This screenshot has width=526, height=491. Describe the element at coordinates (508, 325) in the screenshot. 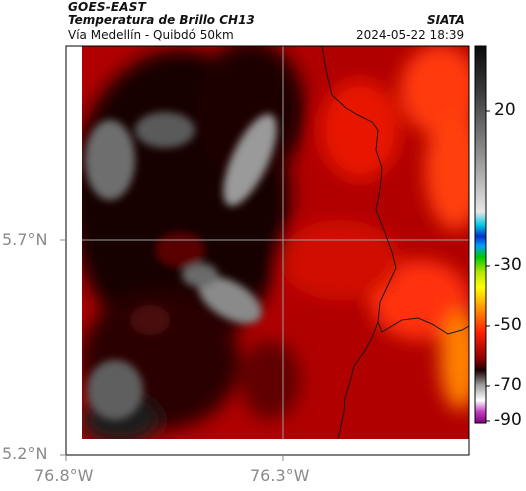

I see `colorbar-label-minus50: -50` at that location.